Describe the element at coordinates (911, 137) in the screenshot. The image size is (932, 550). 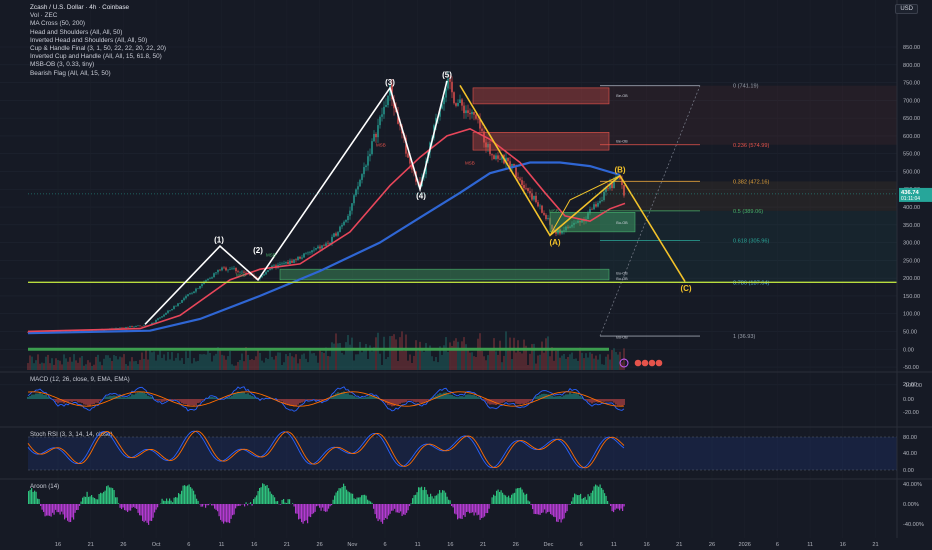
I see `price-tick: 600.00` at that location.